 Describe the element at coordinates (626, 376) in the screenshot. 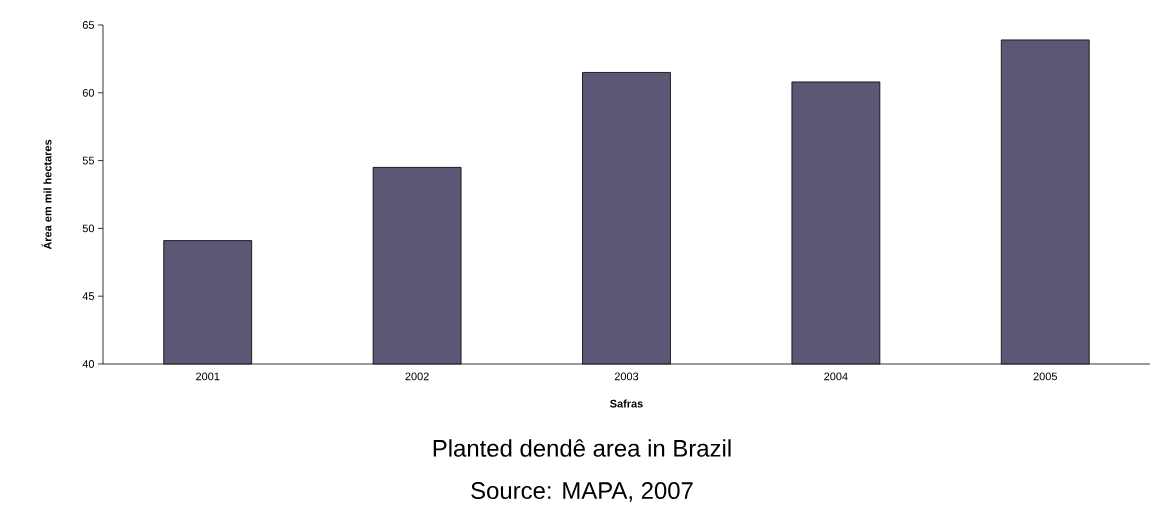

I see `x-tick-label: 2003` at that location.